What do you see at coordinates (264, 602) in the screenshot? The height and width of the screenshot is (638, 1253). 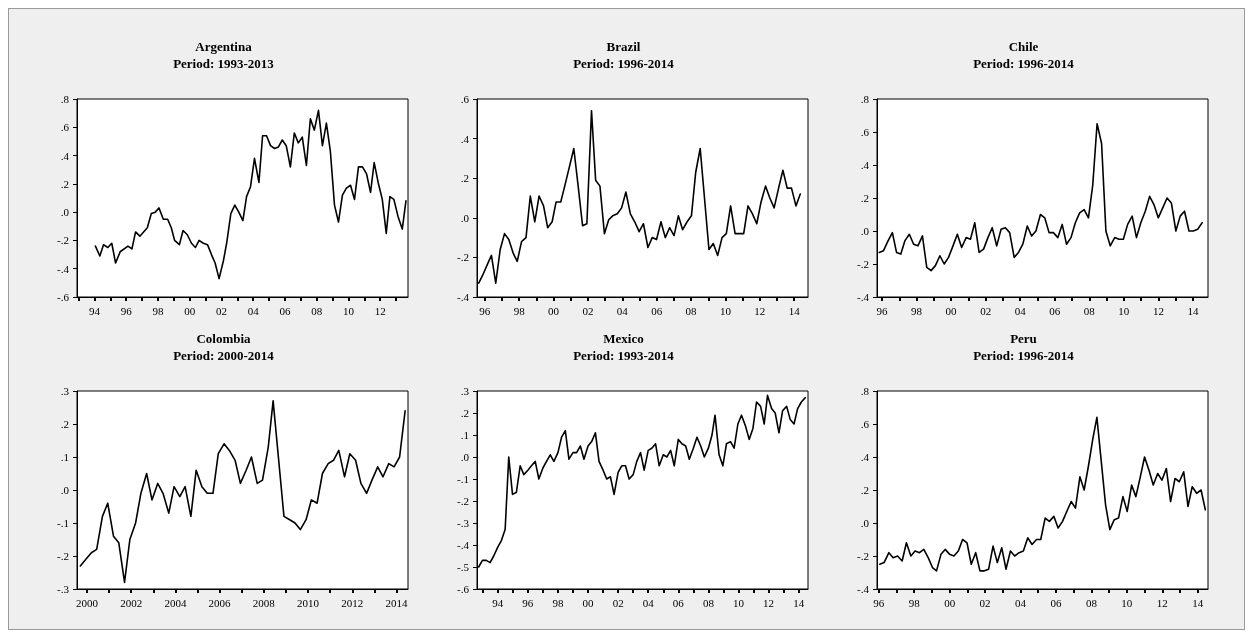 I see `x-tick-label: 2008` at bounding box center [264, 602].